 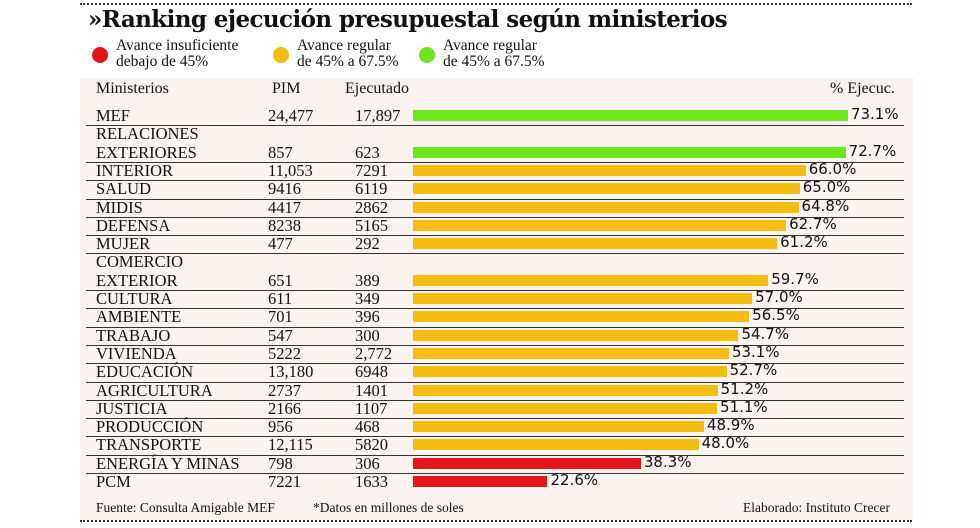 I want to click on pim-value: 956, so click(x=280, y=427).